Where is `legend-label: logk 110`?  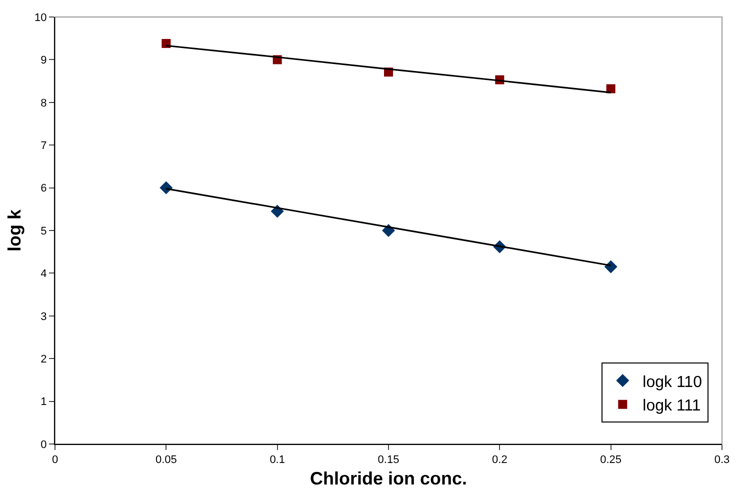
legend-label: logk 110 is located at coordinates (672, 382).